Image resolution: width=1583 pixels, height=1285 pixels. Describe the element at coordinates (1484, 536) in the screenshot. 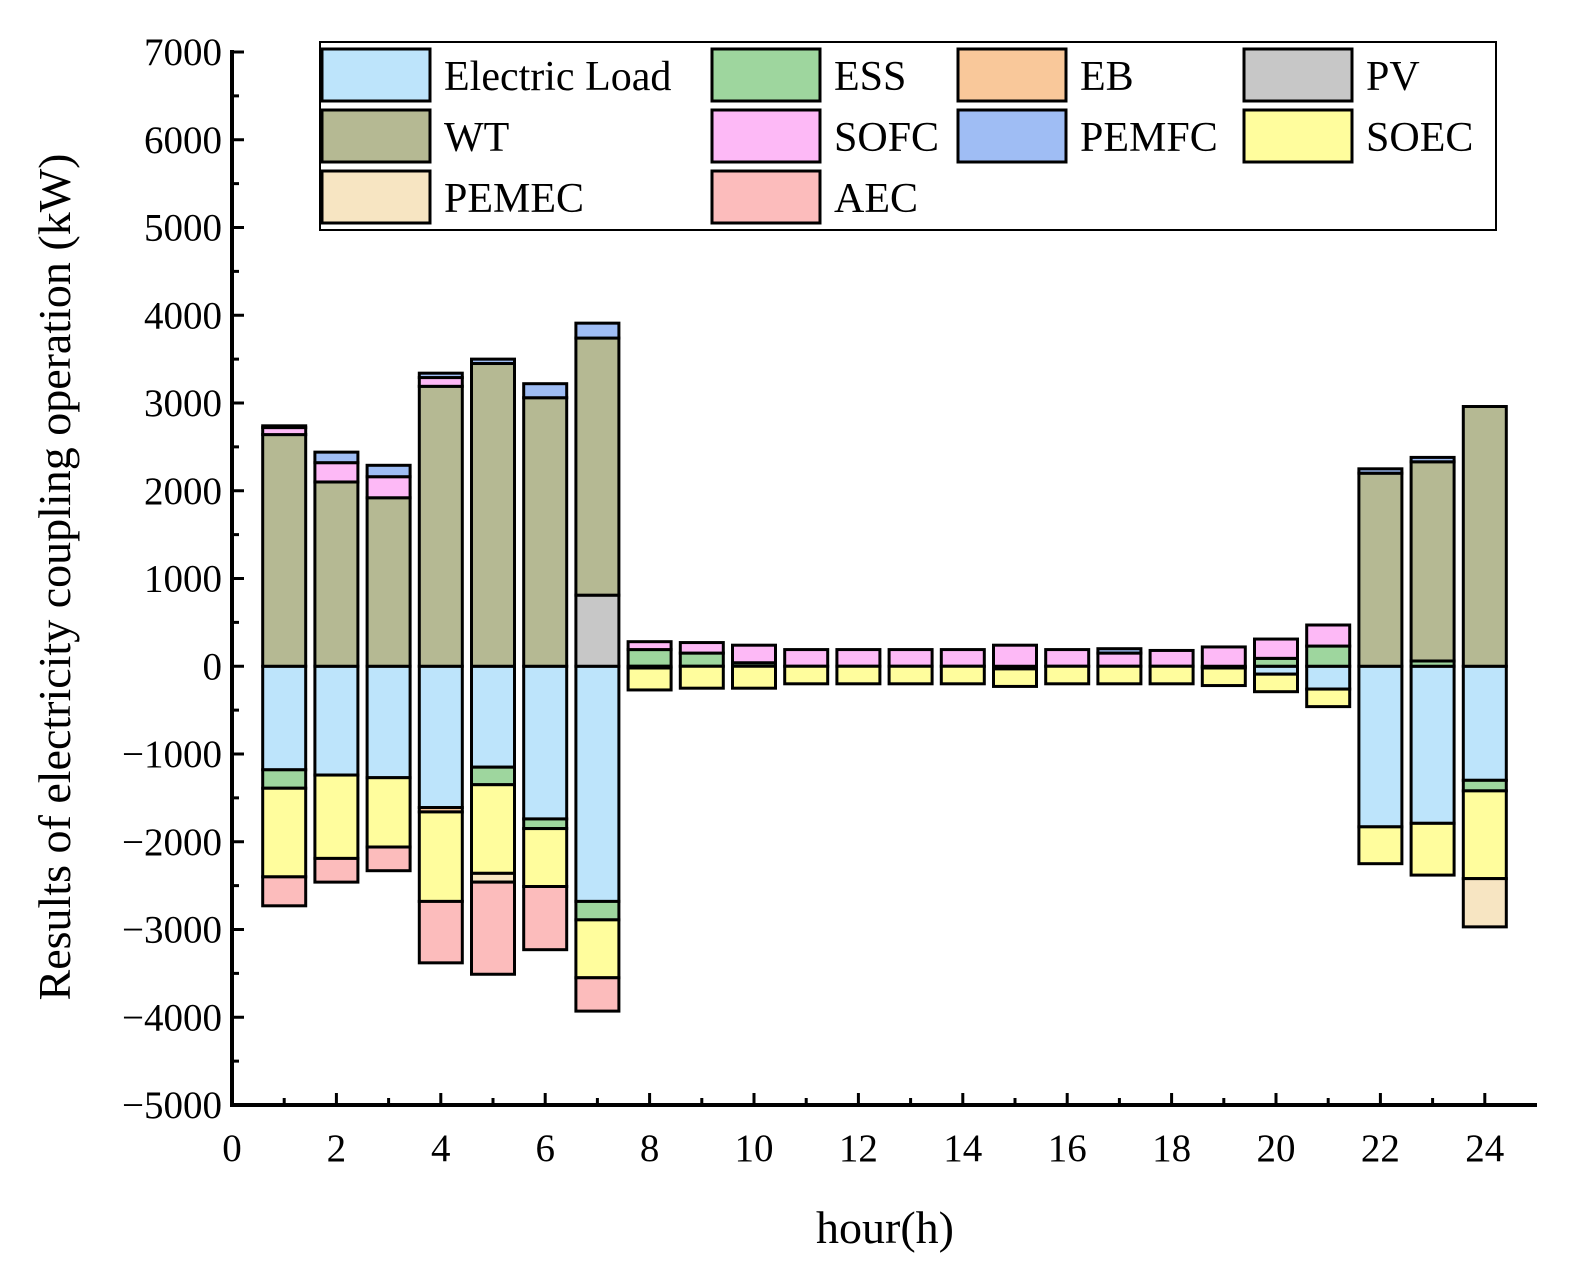

I see `bar-segment-wt-h24` at that location.